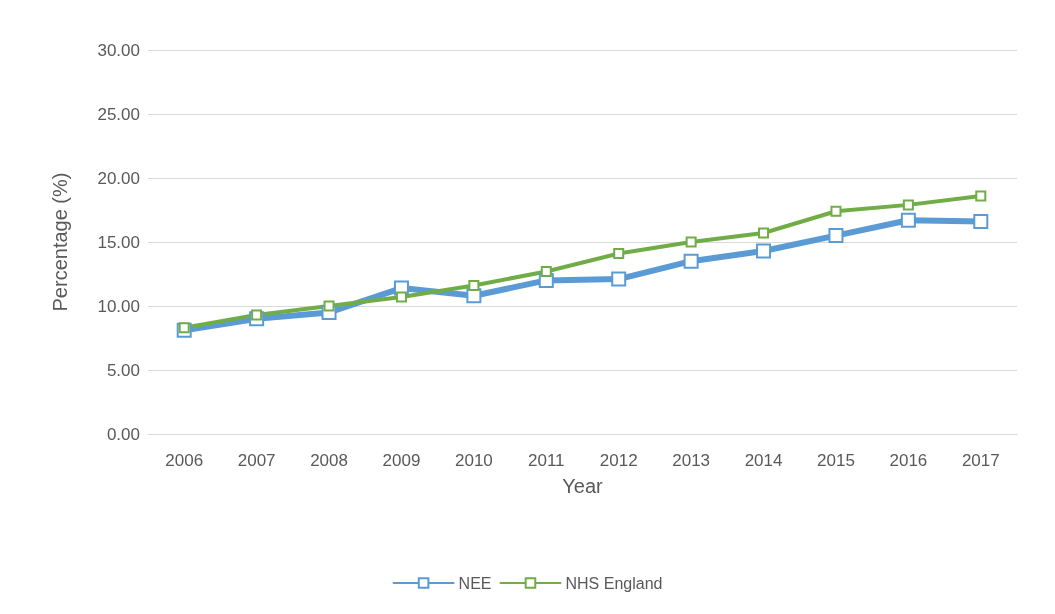 The image size is (1055, 614). What do you see at coordinates (401, 460) in the screenshot?
I see `x-tick-label: 2009` at bounding box center [401, 460].